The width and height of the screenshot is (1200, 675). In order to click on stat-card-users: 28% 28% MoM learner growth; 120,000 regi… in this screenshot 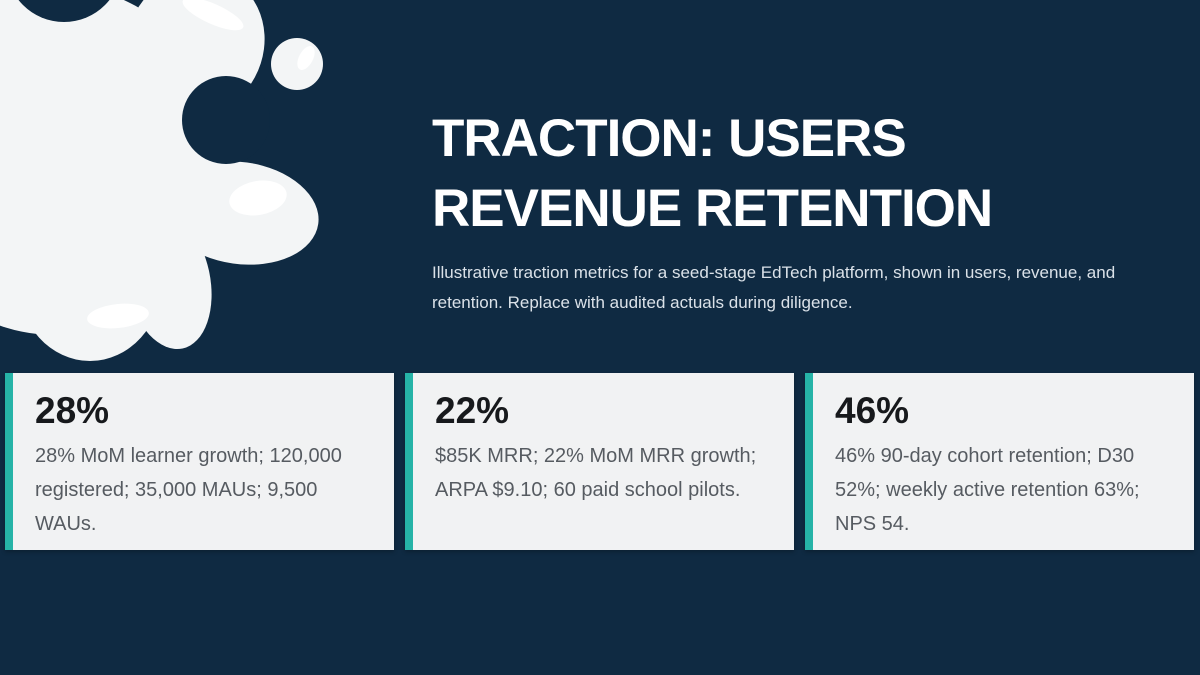, I will do `click(199, 461)`.